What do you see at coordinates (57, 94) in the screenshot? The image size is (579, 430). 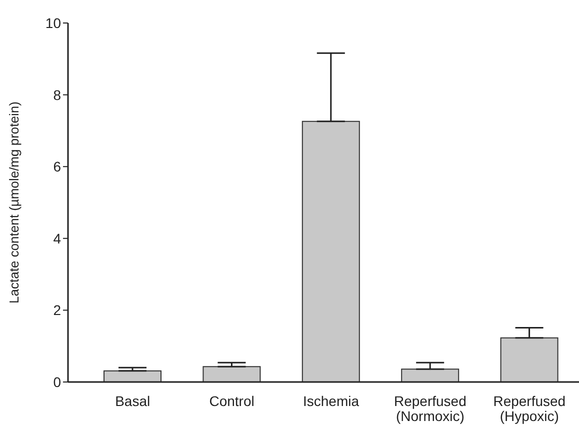 I see `y-tick-label: 8` at bounding box center [57, 94].